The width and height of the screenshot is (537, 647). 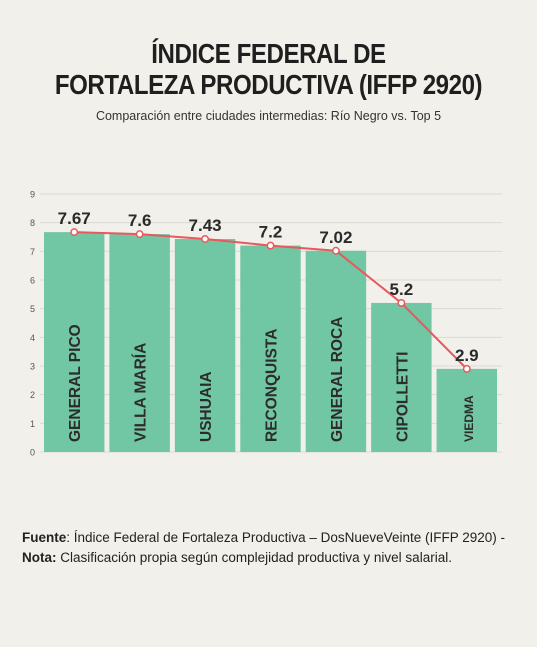 What do you see at coordinates (32, 424) in the screenshot?
I see `y-tick-label: 1` at bounding box center [32, 424].